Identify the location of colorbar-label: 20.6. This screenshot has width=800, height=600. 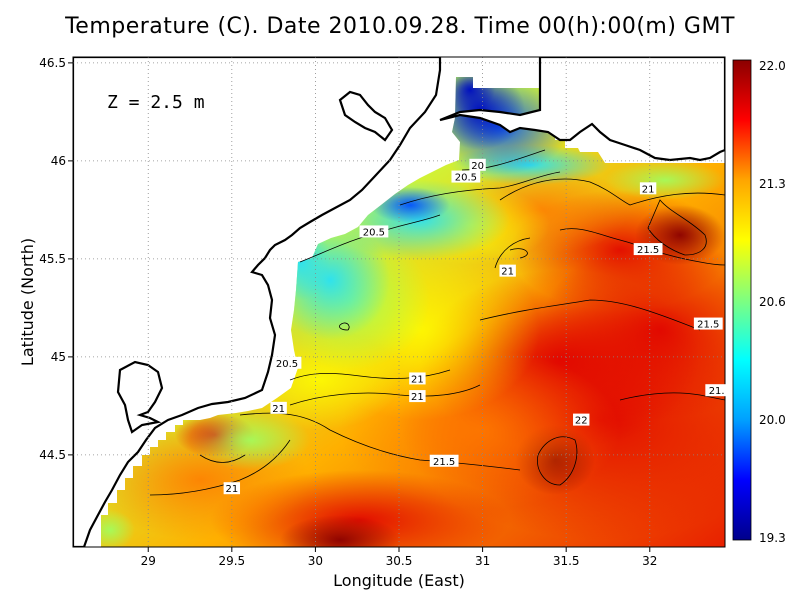
(772, 302).